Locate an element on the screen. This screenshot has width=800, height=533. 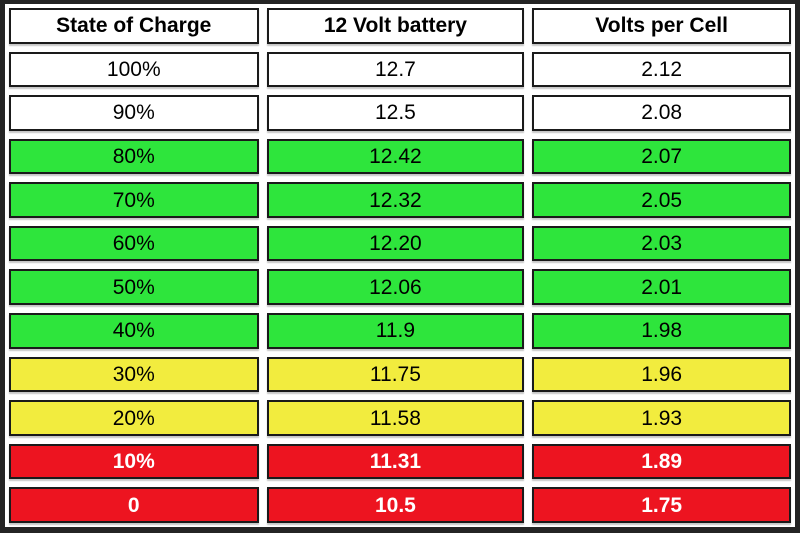
cell-12v-voltage: 12.20 is located at coordinates (395, 243).